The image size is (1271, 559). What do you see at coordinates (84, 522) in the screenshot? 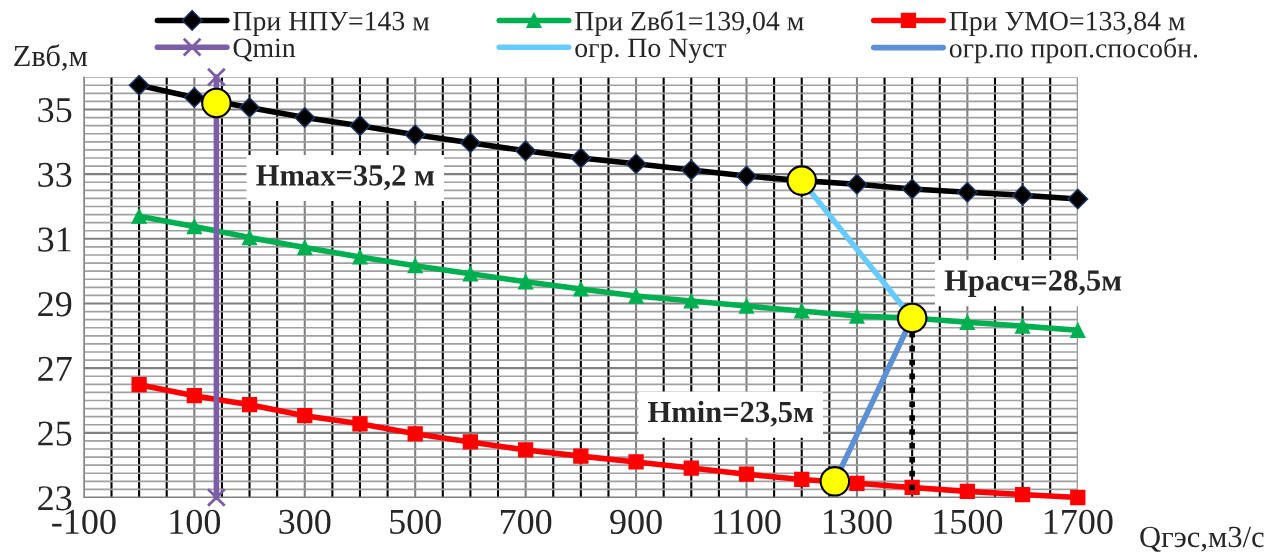
I see `x-tick-label: -100` at bounding box center [84, 522].